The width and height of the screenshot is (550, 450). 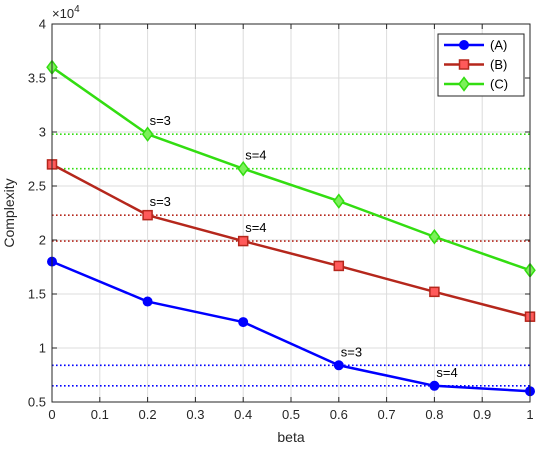 I want to click on y-tick-label: 4, so click(x=42, y=24).